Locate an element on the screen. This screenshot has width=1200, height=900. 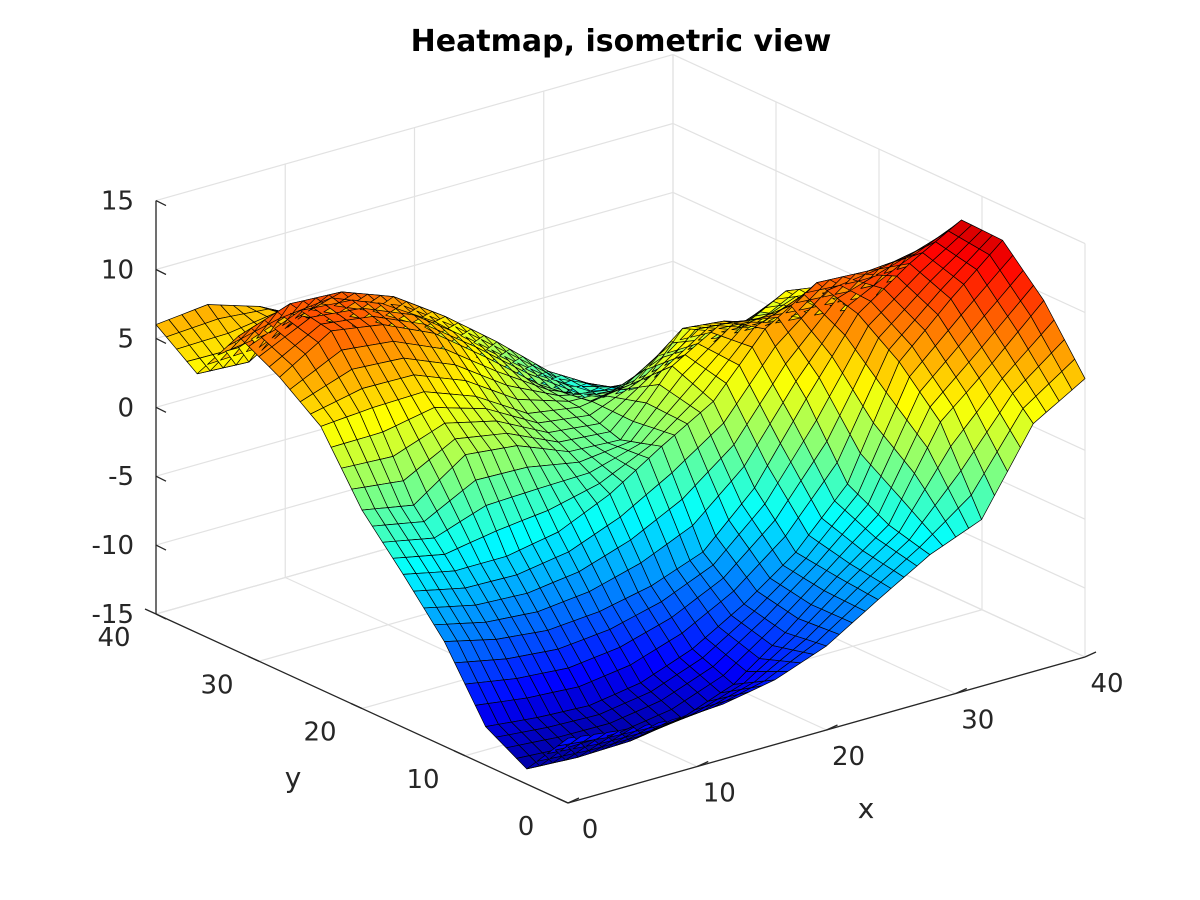
x-tick-label: 20 is located at coordinates (848, 757).